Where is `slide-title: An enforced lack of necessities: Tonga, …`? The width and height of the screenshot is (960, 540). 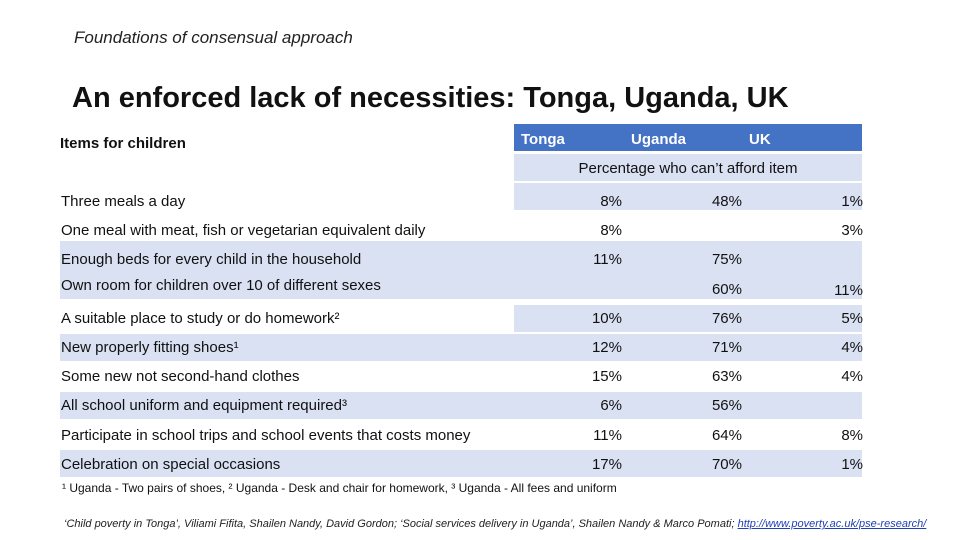 slide-title: An enforced lack of necessities: Tonga, … is located at coordinates (430, 98).